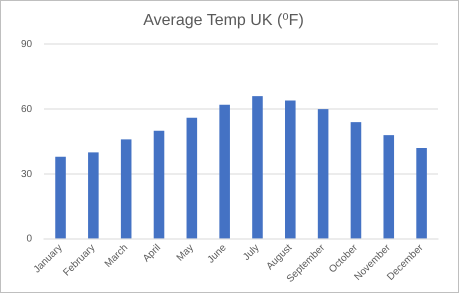  I want to click on y-tick-label: 0, so click(29, 239).